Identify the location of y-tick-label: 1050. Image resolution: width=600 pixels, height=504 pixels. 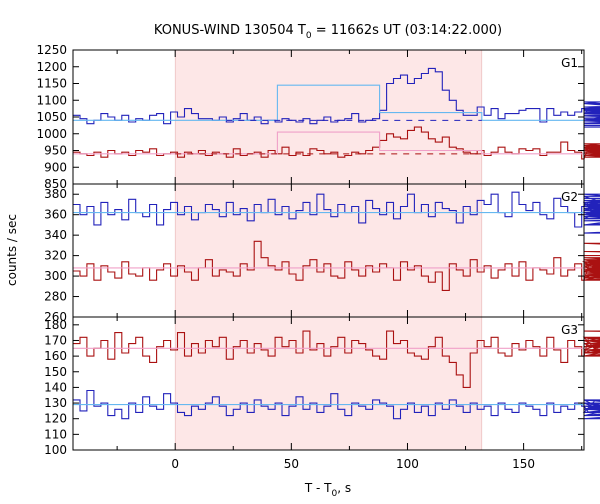
(51, 117).